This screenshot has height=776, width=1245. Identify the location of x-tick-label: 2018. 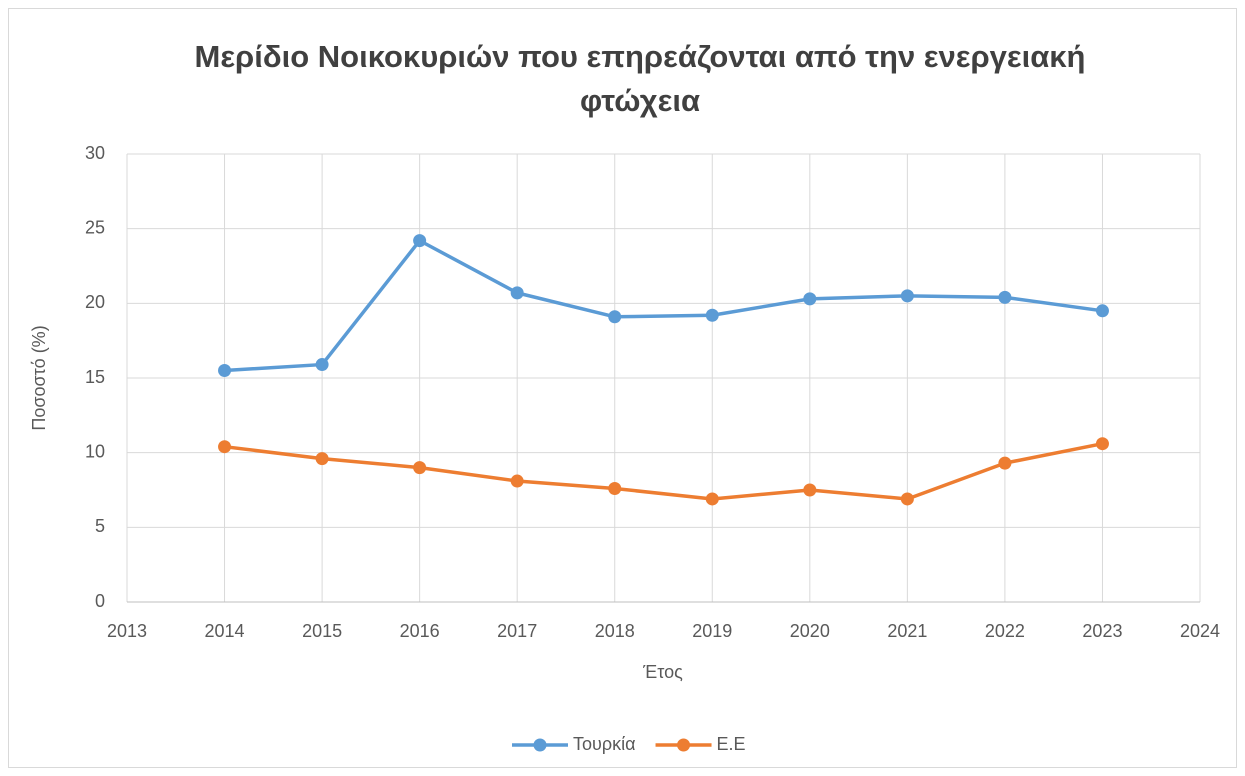
(615, 631).